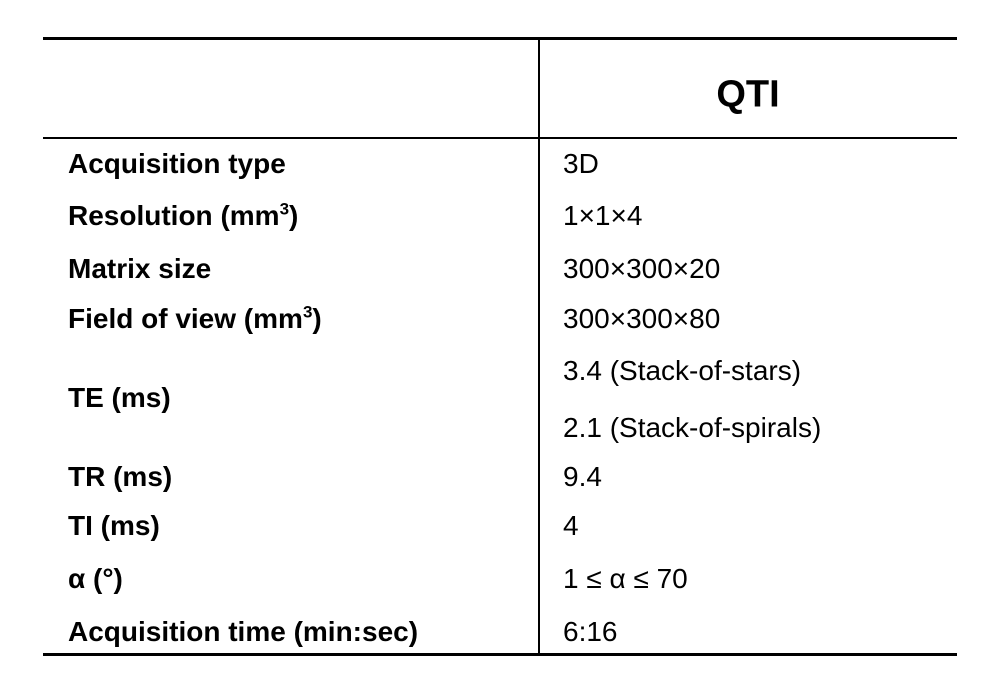 The width and height of the screenshot is (995, 689). I want to click on row-label-acquisition-type: Acquisition type, so click(177, 163).